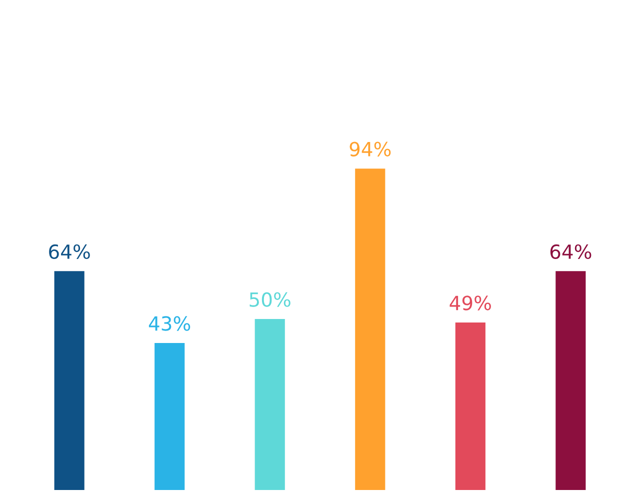 The height and width of the screenshot is (500, 640). Describe the element at coordinates (470, 303) in the screenshot. I see `data-label: 49%` at that location.